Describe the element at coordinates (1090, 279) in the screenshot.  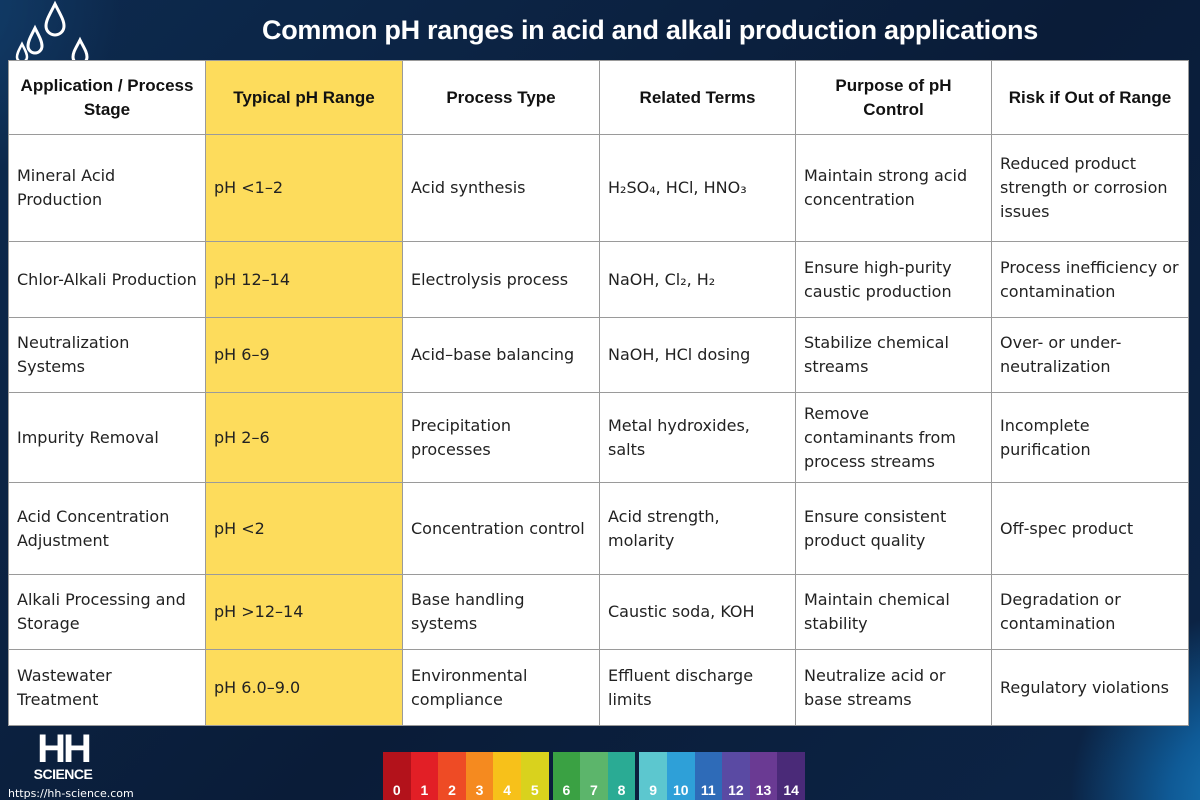
I see `cell-risk: Process inefficiency or contamination` at that location.